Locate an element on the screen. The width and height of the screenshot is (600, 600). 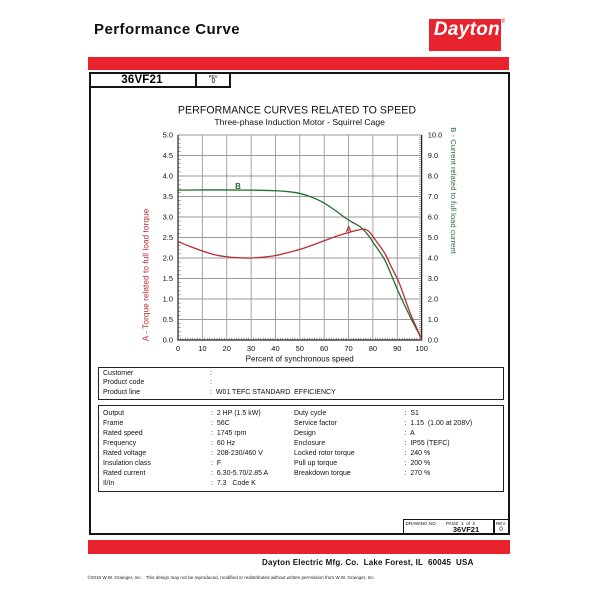
svg-text: 20 is located at coordinates (227, 348).